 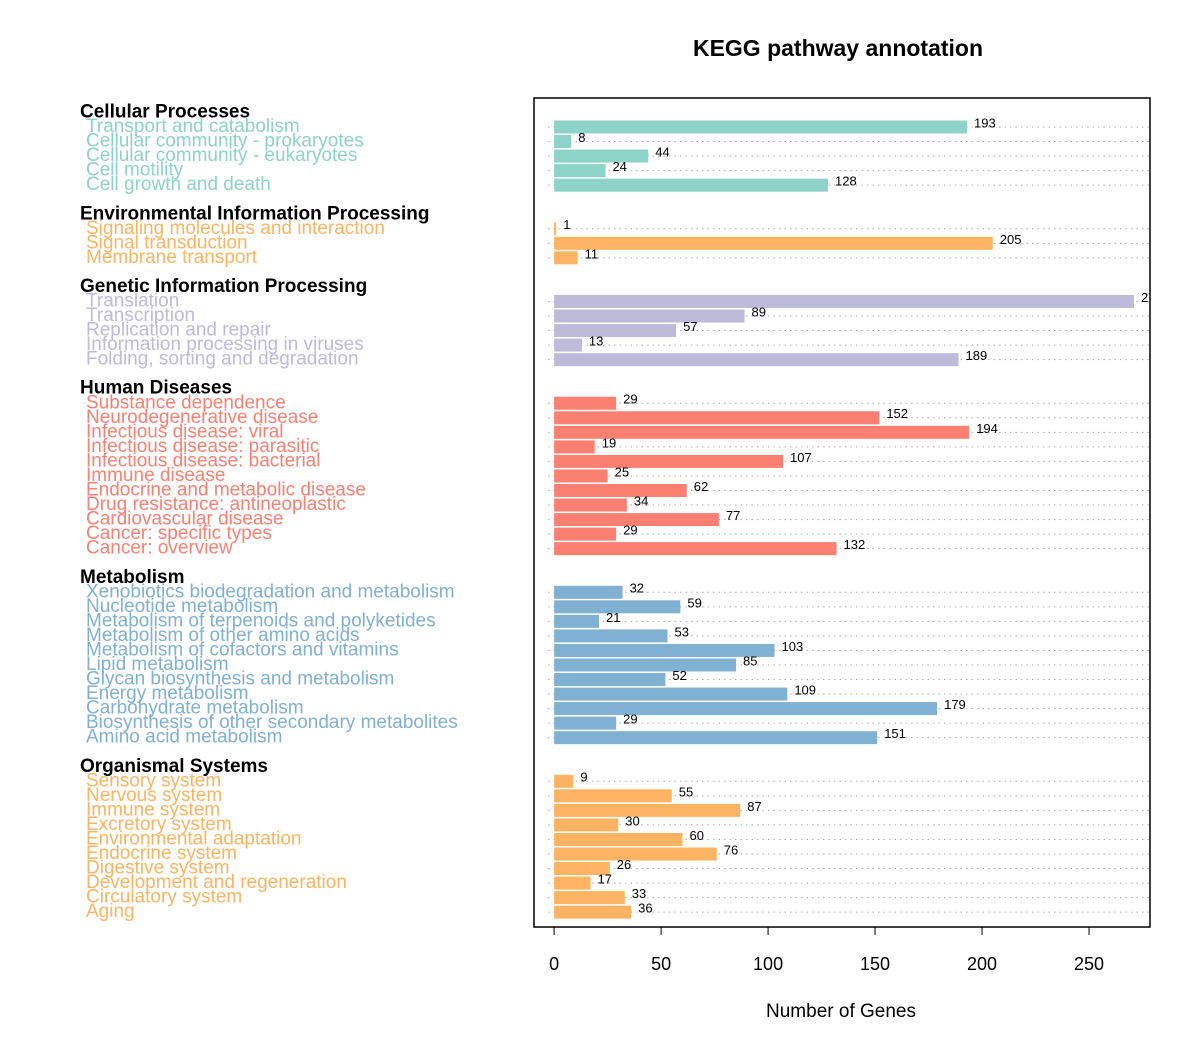 What do you see at coordinates (750, 660) in the screenshot?
I see `value-label: 85` at bounding box center [750, 660].